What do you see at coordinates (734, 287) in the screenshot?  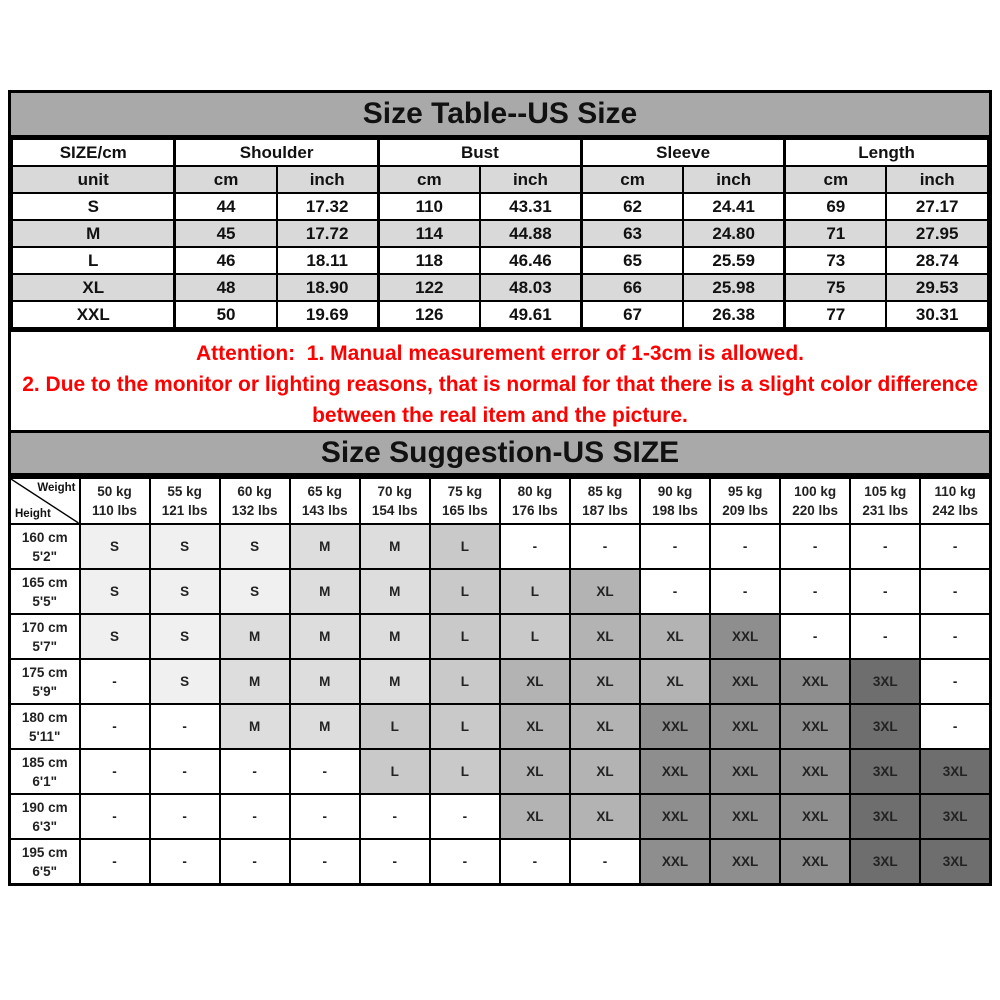 I see `measurement-cell: 25.98` at bounding box center [734, 287].